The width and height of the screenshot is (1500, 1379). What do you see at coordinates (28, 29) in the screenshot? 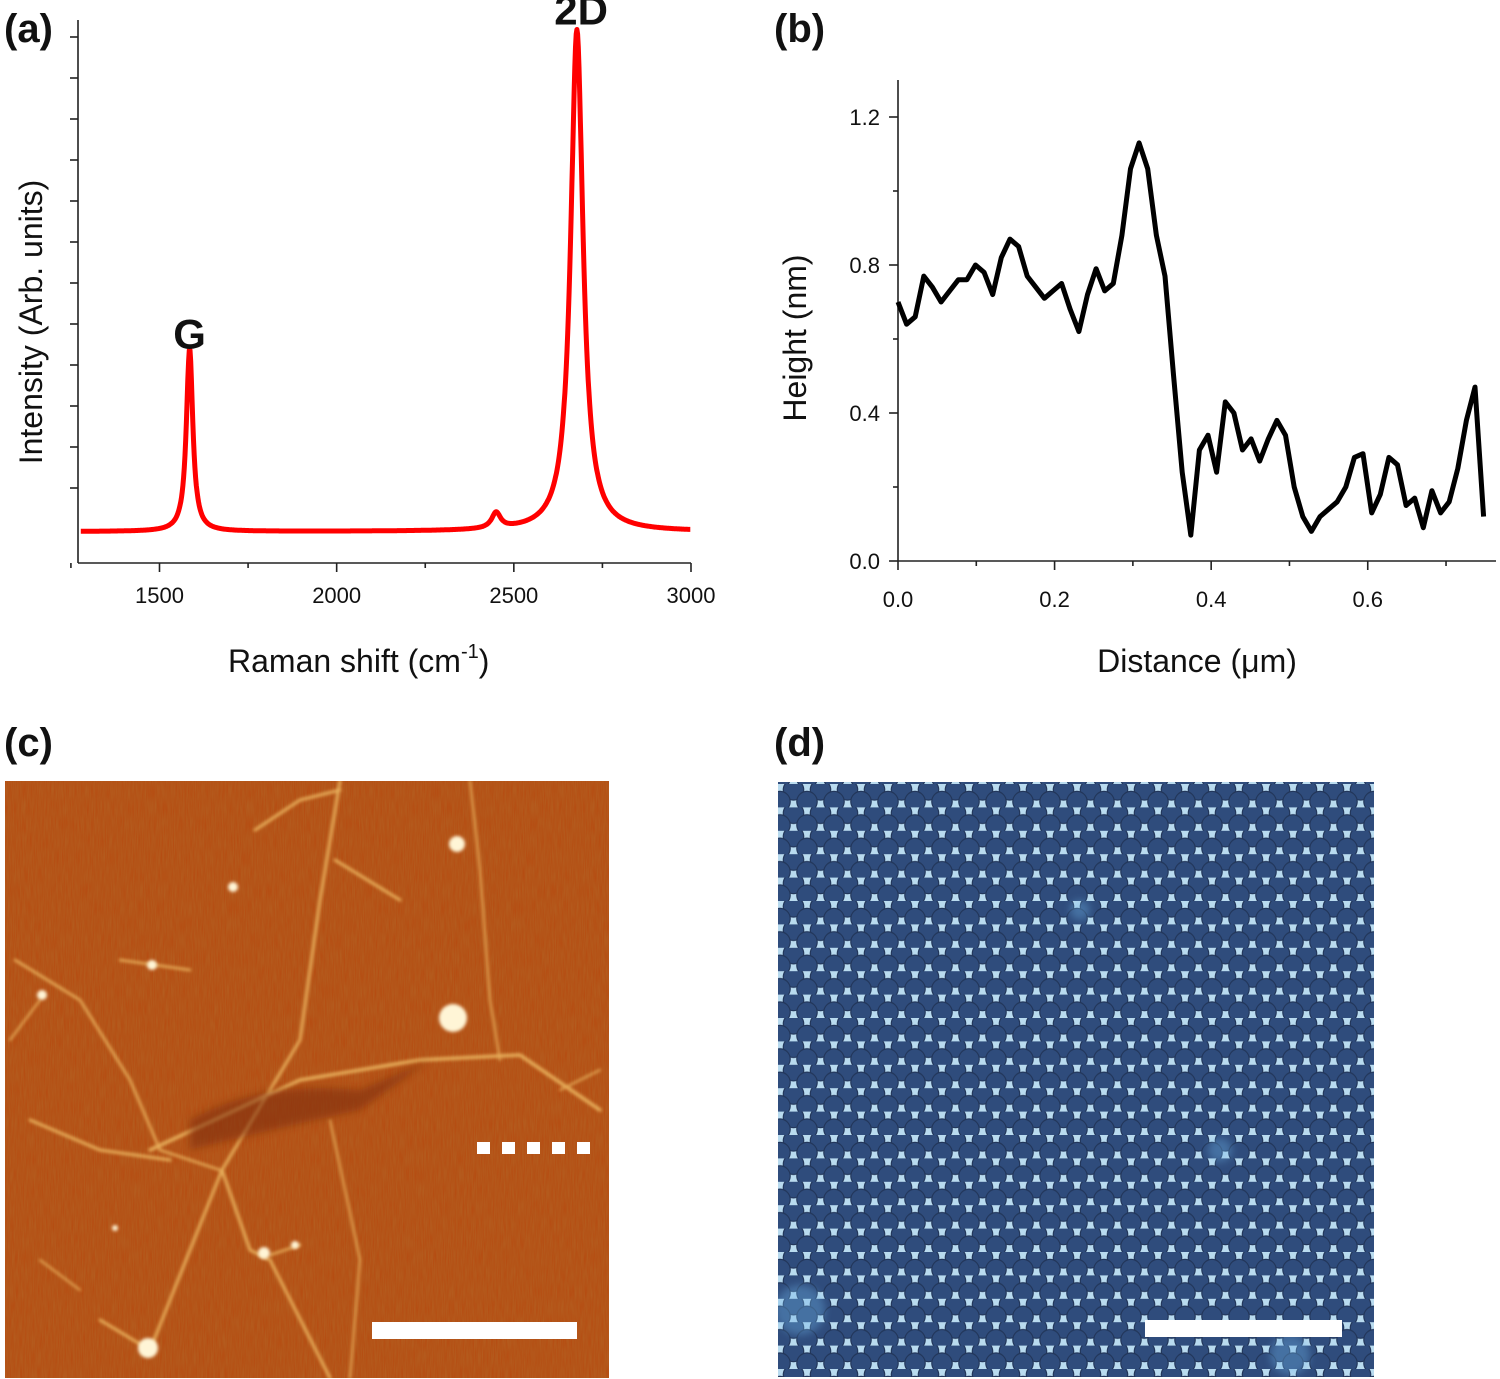
I see `panel-label-a: (a)` at bounding box center [28, 29].